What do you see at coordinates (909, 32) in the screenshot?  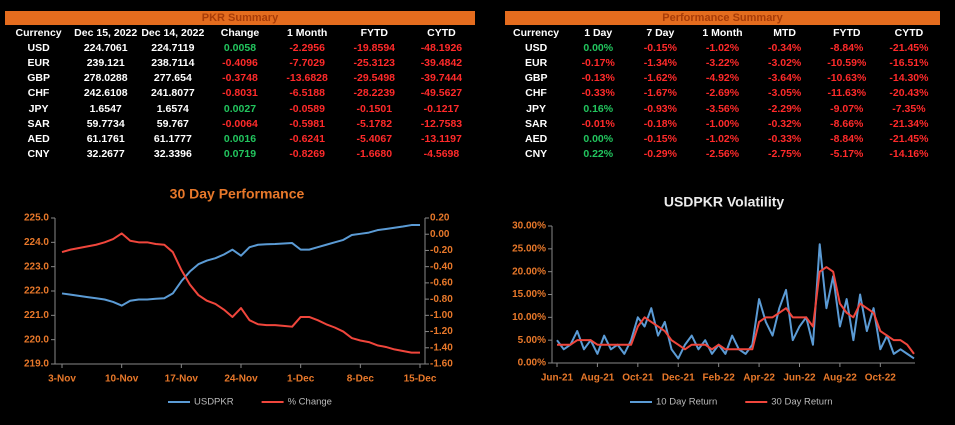 I see `column-header: CYTD` at bounding box center [909, 32].